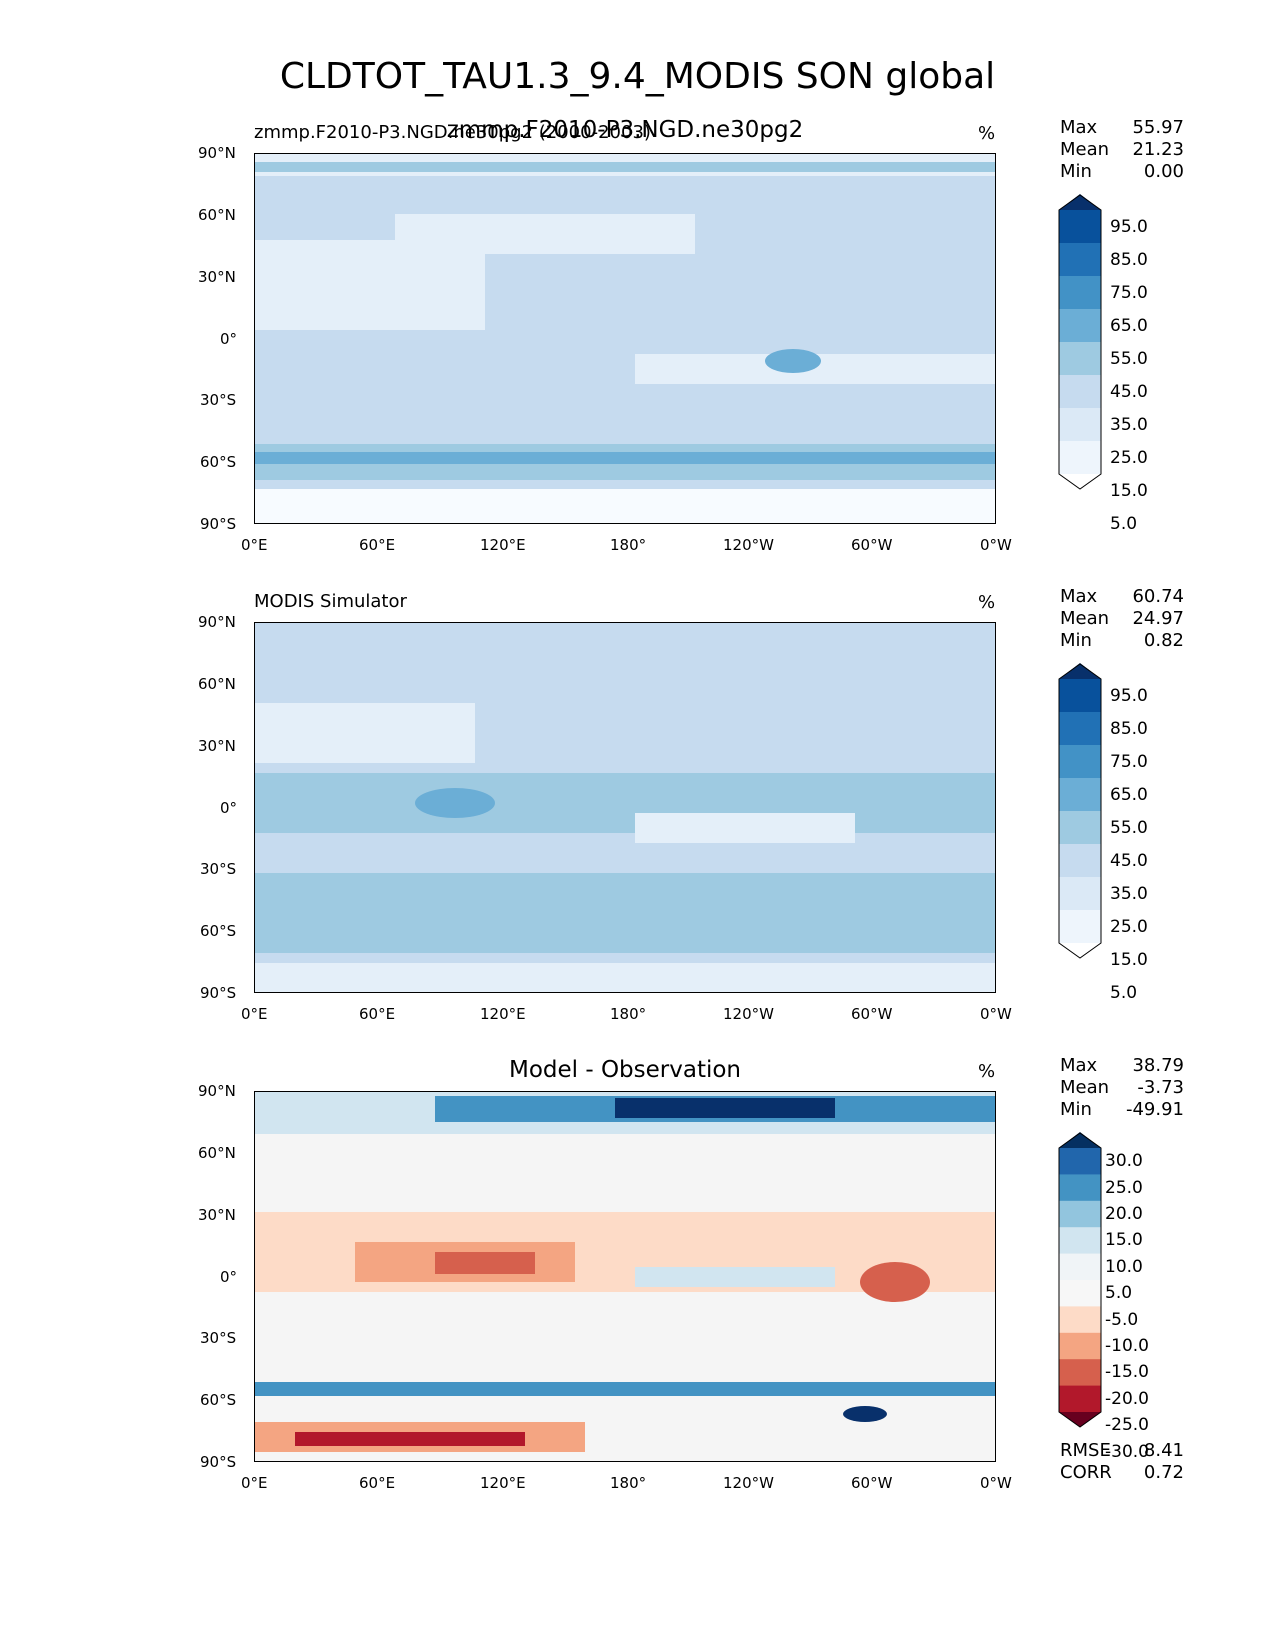  What do you see at coordinates (254, 1014) in the screenshot?
I see `panel2-lon-0E: 0°E` at bounding box center [254, 1014].